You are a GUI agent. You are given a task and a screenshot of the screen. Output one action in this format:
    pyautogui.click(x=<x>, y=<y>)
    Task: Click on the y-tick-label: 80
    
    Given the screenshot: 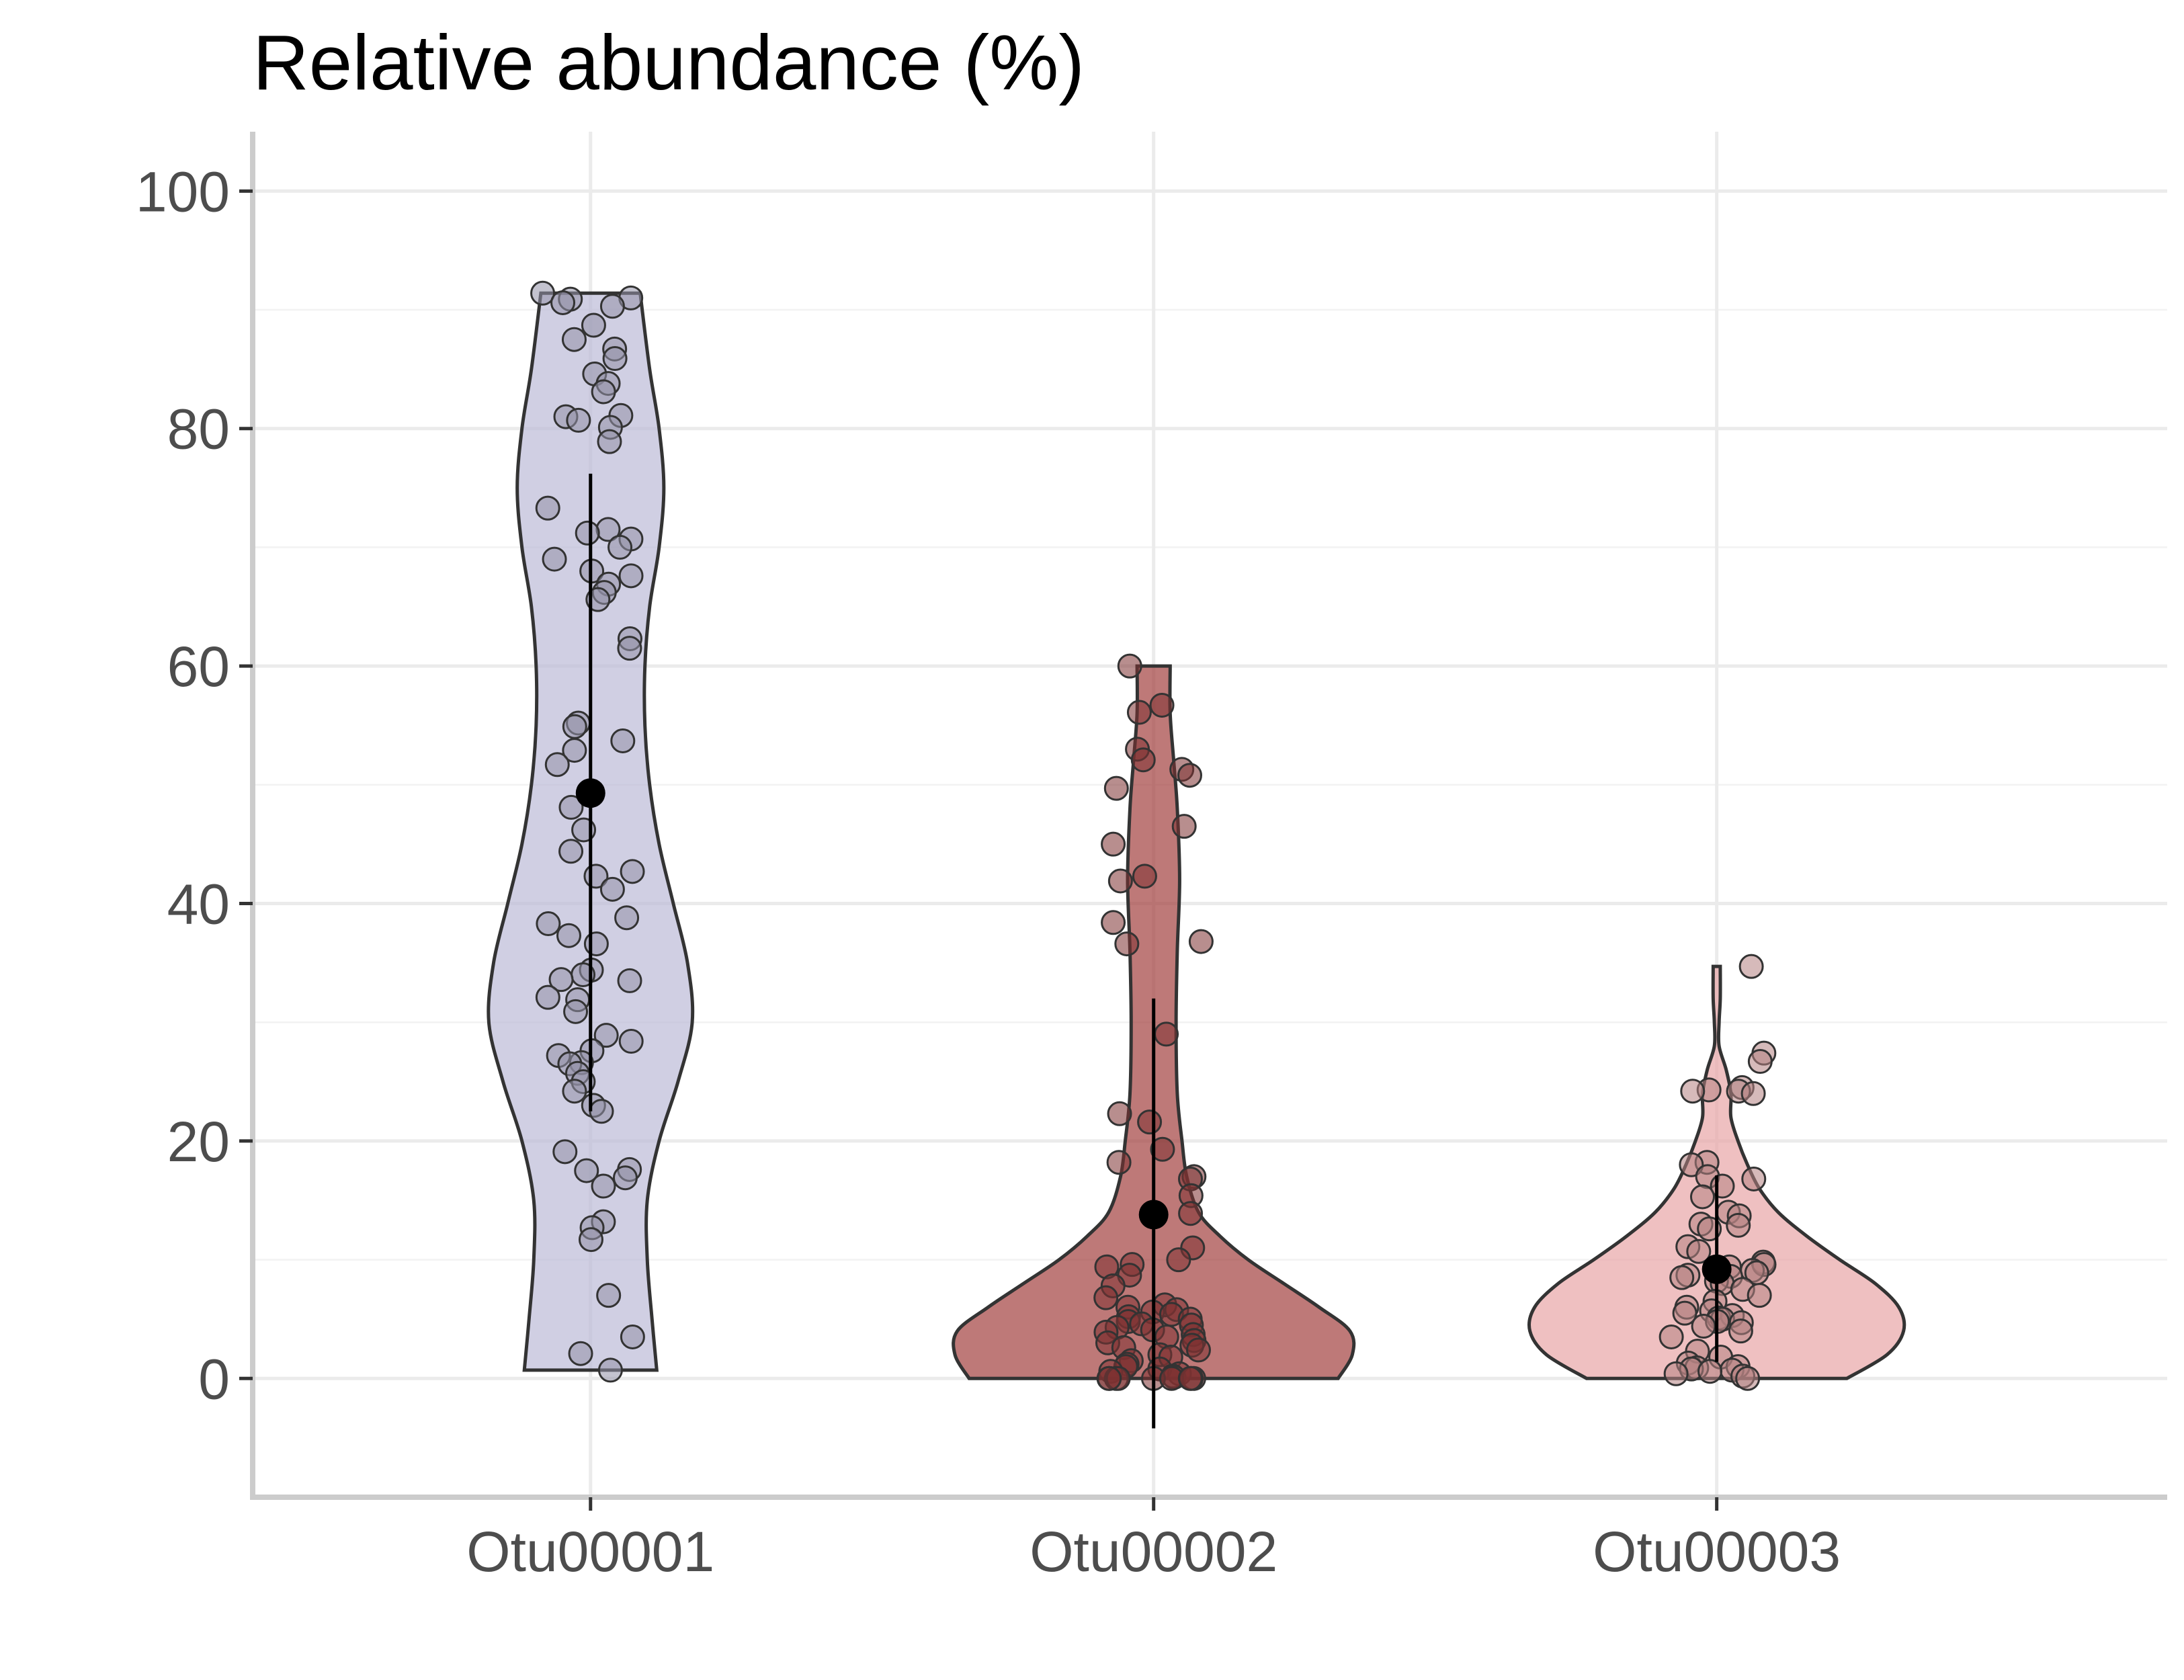 What is the action you would take?
    pyautogui.click(x=198, y=430)
    